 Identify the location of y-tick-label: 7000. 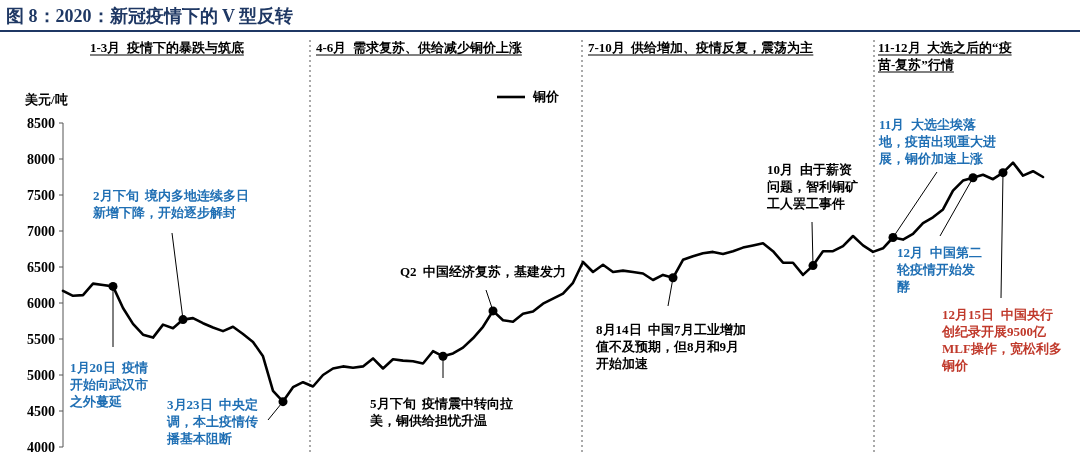
(41, 231).